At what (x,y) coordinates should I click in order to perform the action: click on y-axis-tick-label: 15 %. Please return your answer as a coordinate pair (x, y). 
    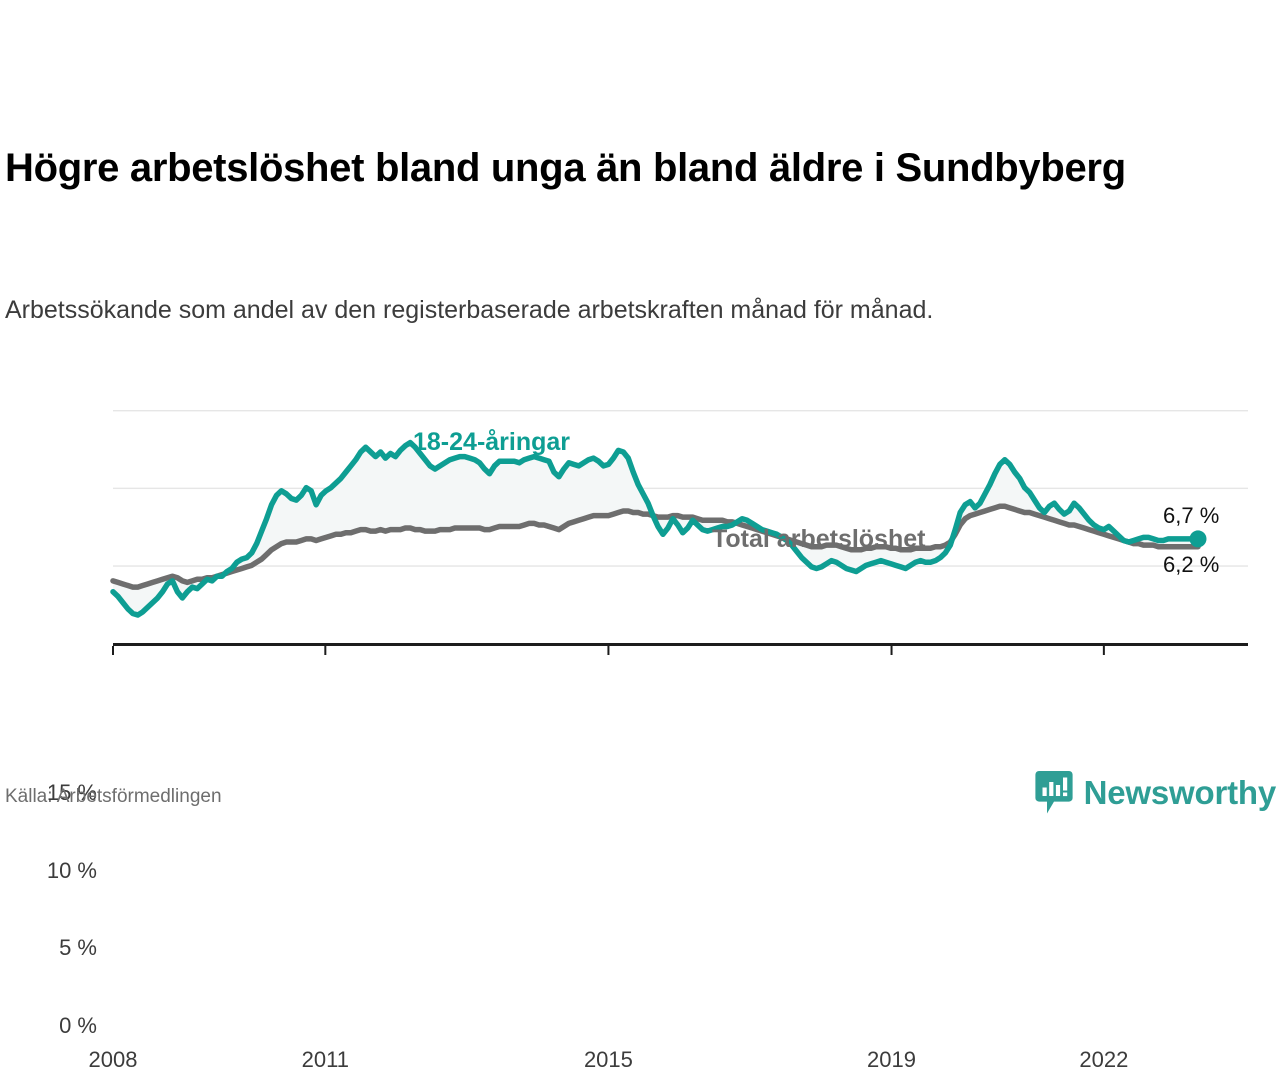
    Looking at the image, I should click on (71, 792).